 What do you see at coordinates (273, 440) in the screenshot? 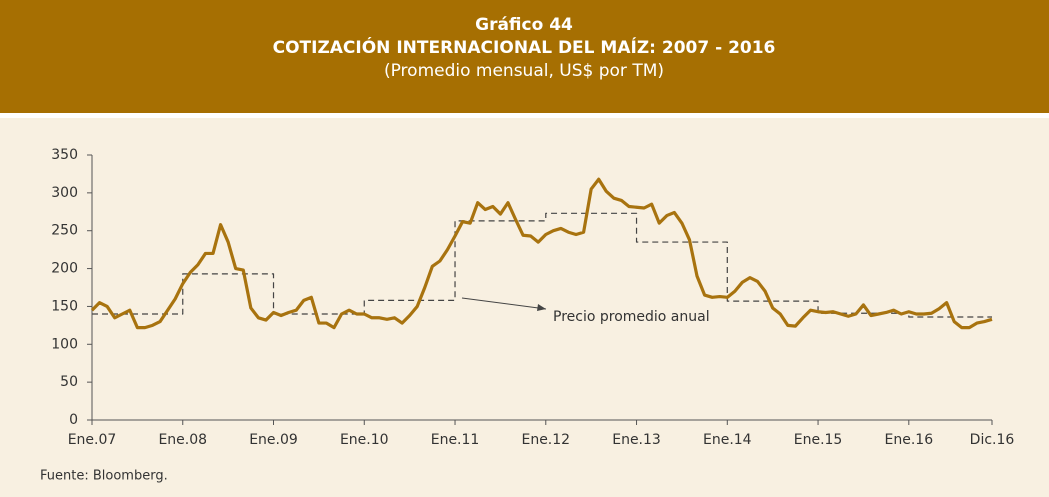
I see `x-tick-label: Ene.09` at bounding box center [273, 440].